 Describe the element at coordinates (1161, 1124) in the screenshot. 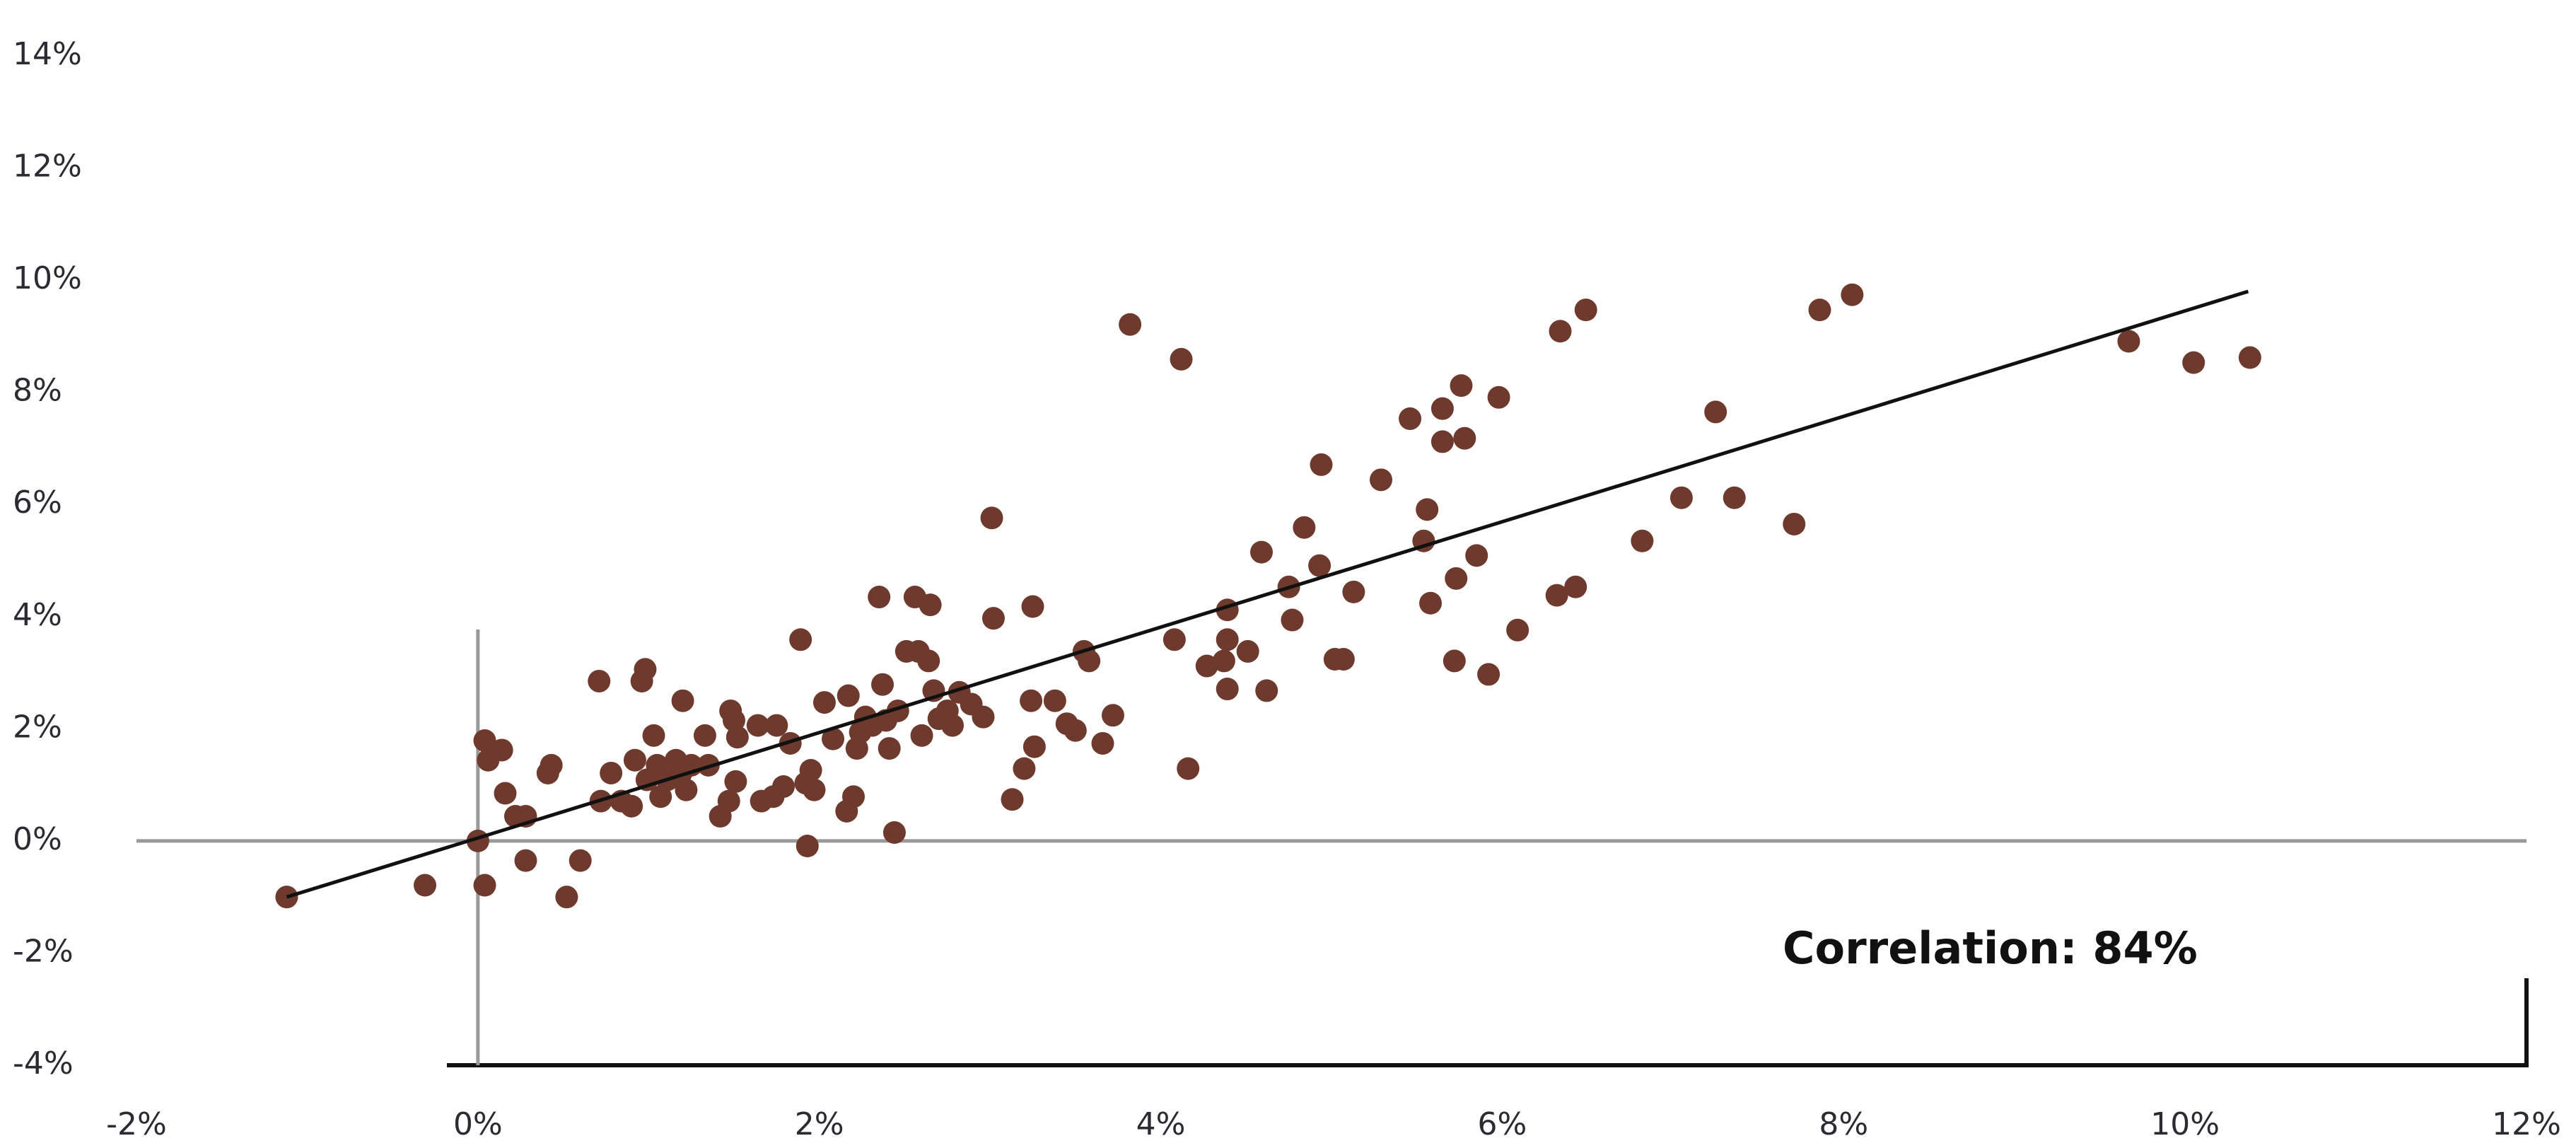

I see `x-tick-label: 4%` at that location.